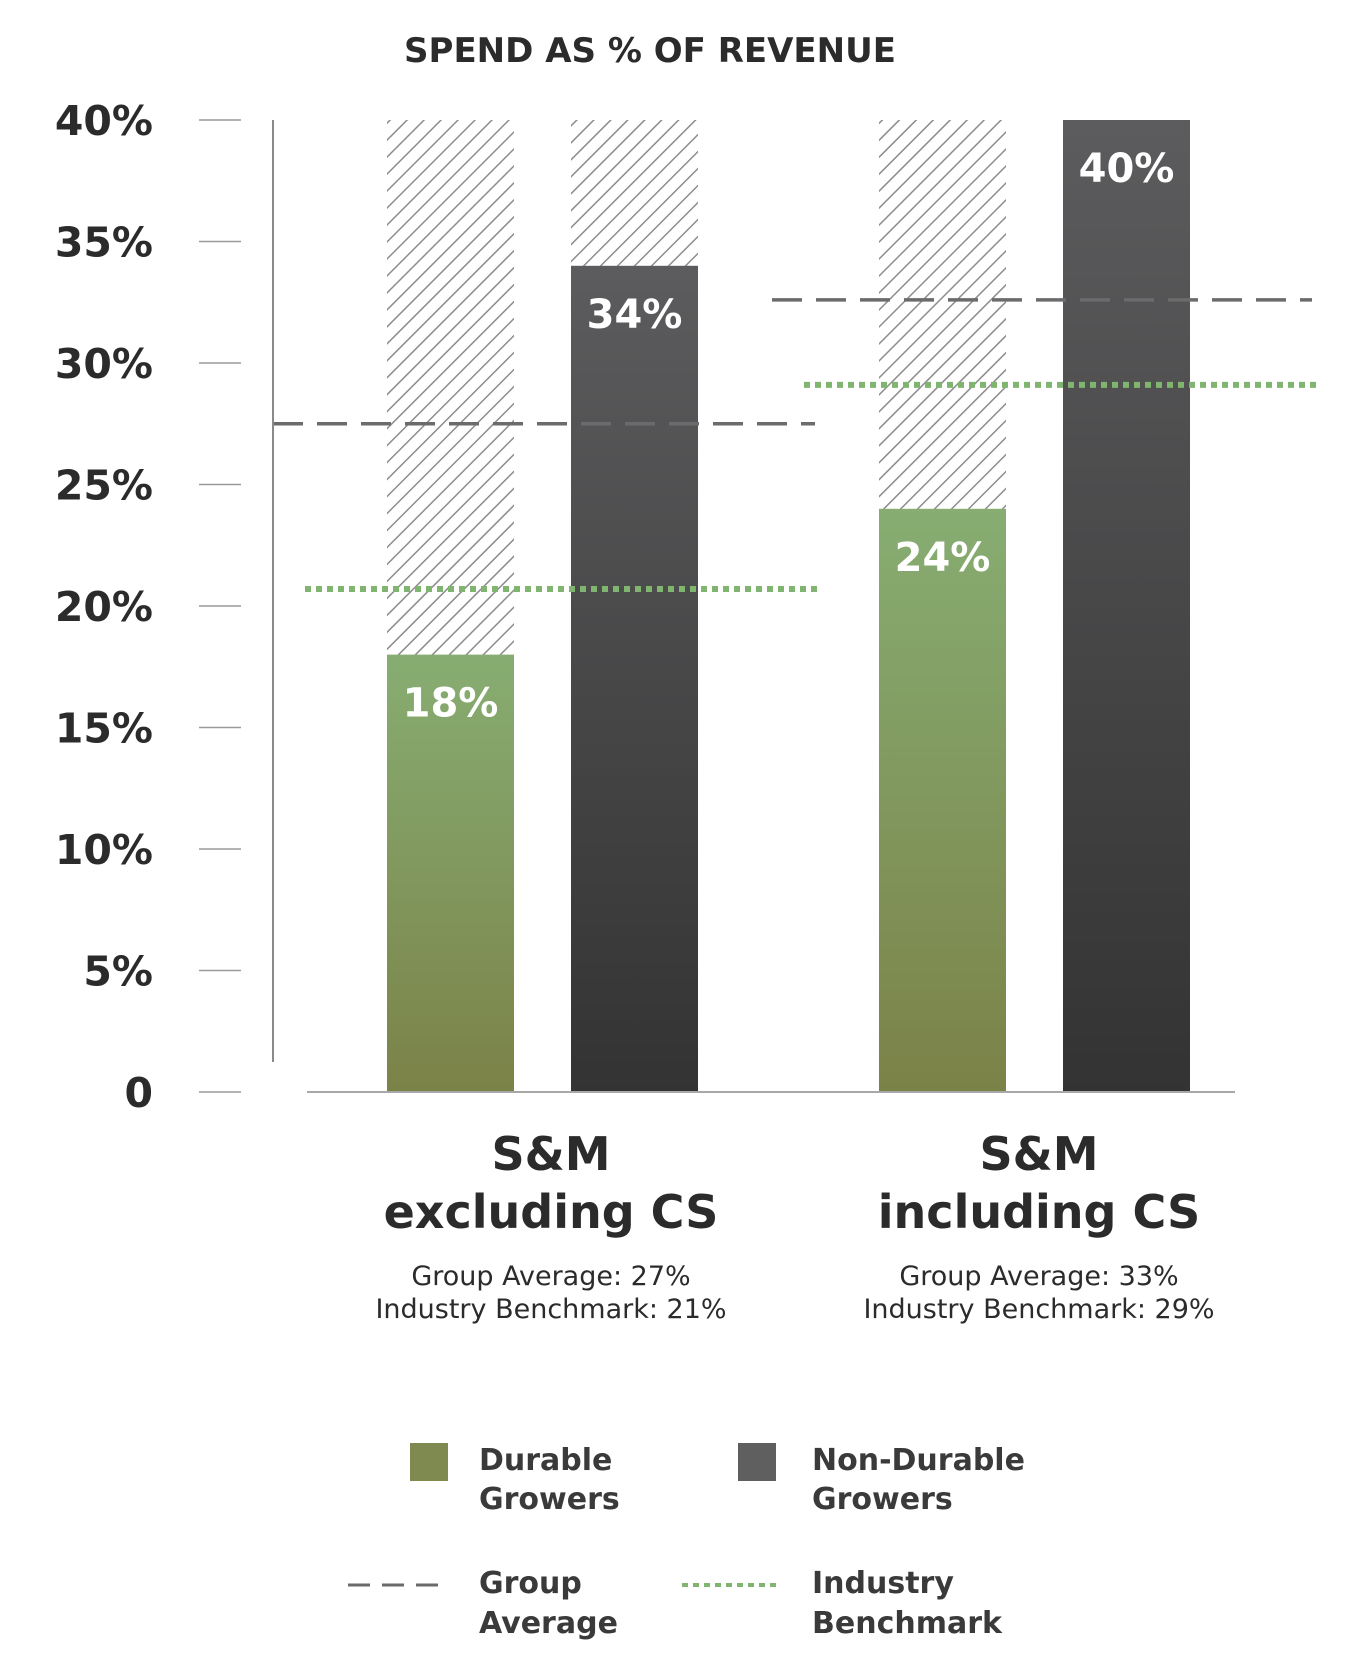  What do you see at coordinates (842, 1603) in the screenshot?
I see `legend-item-industry-benchmark: Industry Benchmark` at bounding box center [842, 1603].